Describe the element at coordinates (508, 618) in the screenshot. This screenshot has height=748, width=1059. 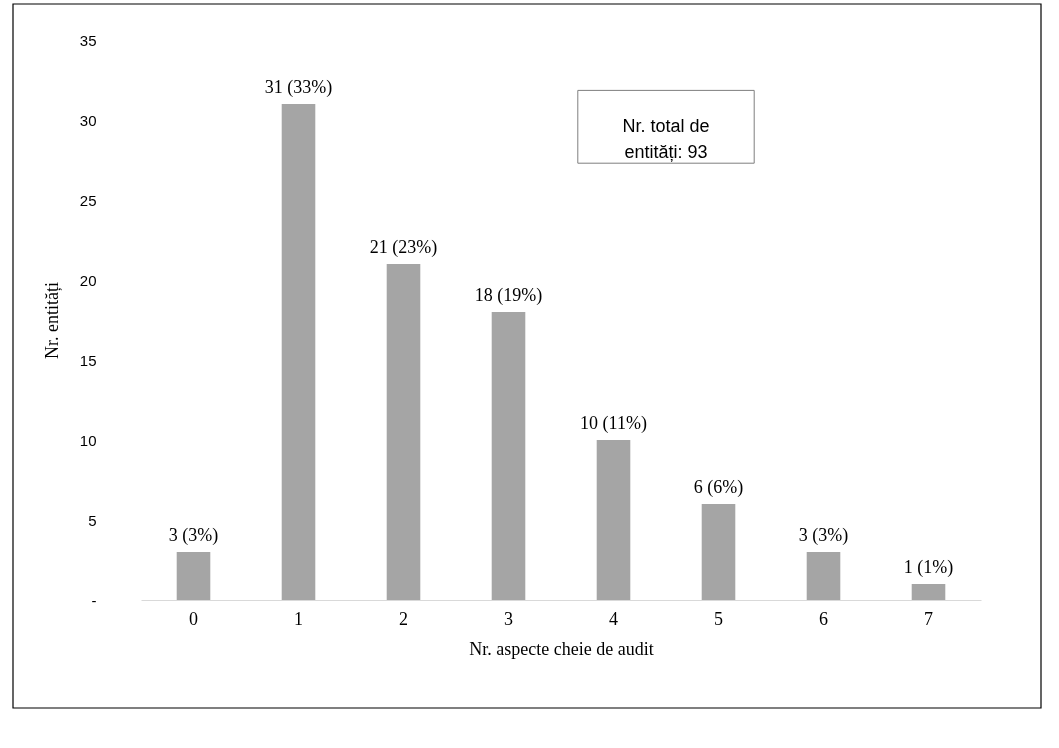
I see `x-tick-label: 3` at that location.